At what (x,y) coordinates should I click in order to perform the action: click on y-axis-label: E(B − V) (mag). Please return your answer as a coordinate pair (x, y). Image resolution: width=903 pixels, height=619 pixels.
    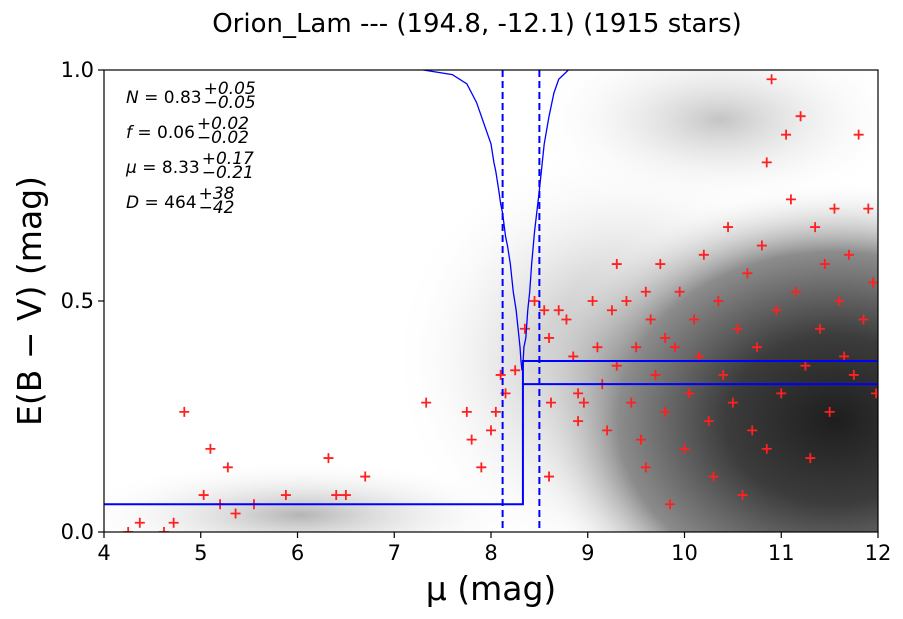
    Looking at the image, I should click on (29, 301).